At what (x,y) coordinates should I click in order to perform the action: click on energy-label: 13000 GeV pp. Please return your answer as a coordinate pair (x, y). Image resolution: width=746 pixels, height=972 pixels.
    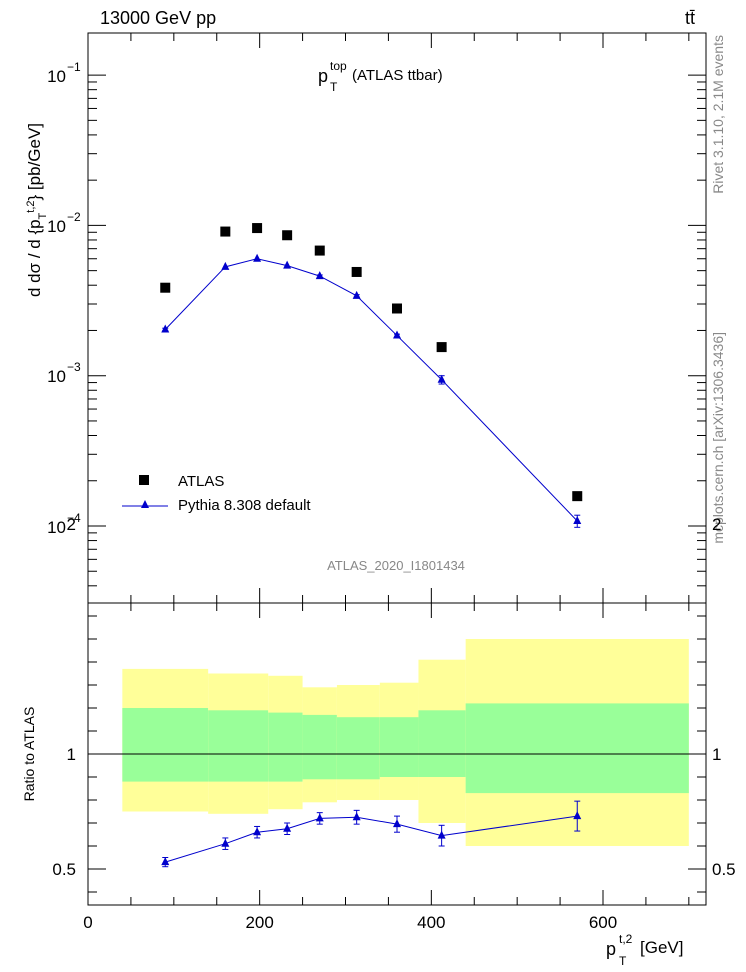
    Looking at the image, I should click on (158, 18).